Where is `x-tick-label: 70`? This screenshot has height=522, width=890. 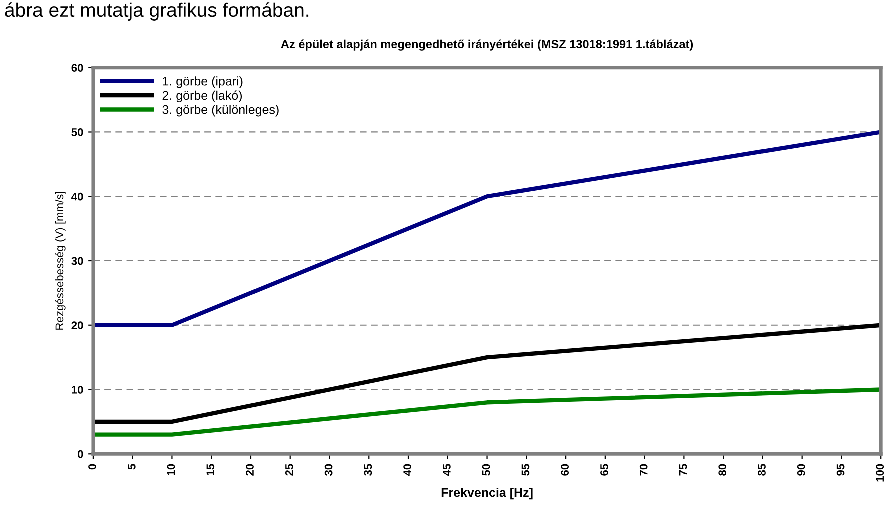 x-tick-label: 70 is located at coordinates (644, 470).